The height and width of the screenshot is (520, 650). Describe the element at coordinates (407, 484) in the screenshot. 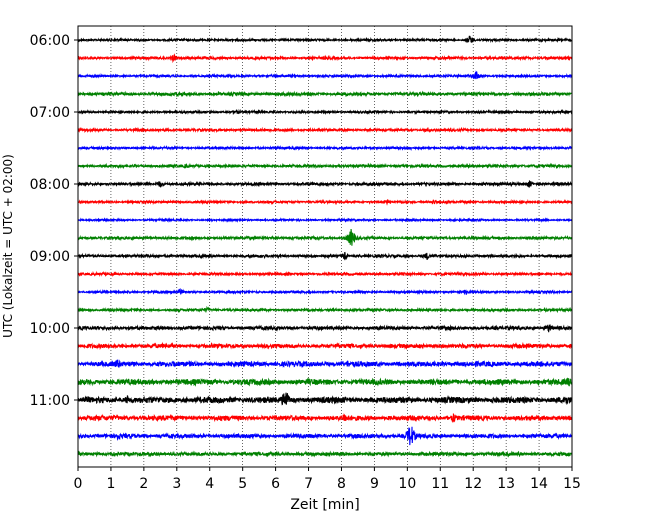

I see `x-tick-label: 10` at that location.